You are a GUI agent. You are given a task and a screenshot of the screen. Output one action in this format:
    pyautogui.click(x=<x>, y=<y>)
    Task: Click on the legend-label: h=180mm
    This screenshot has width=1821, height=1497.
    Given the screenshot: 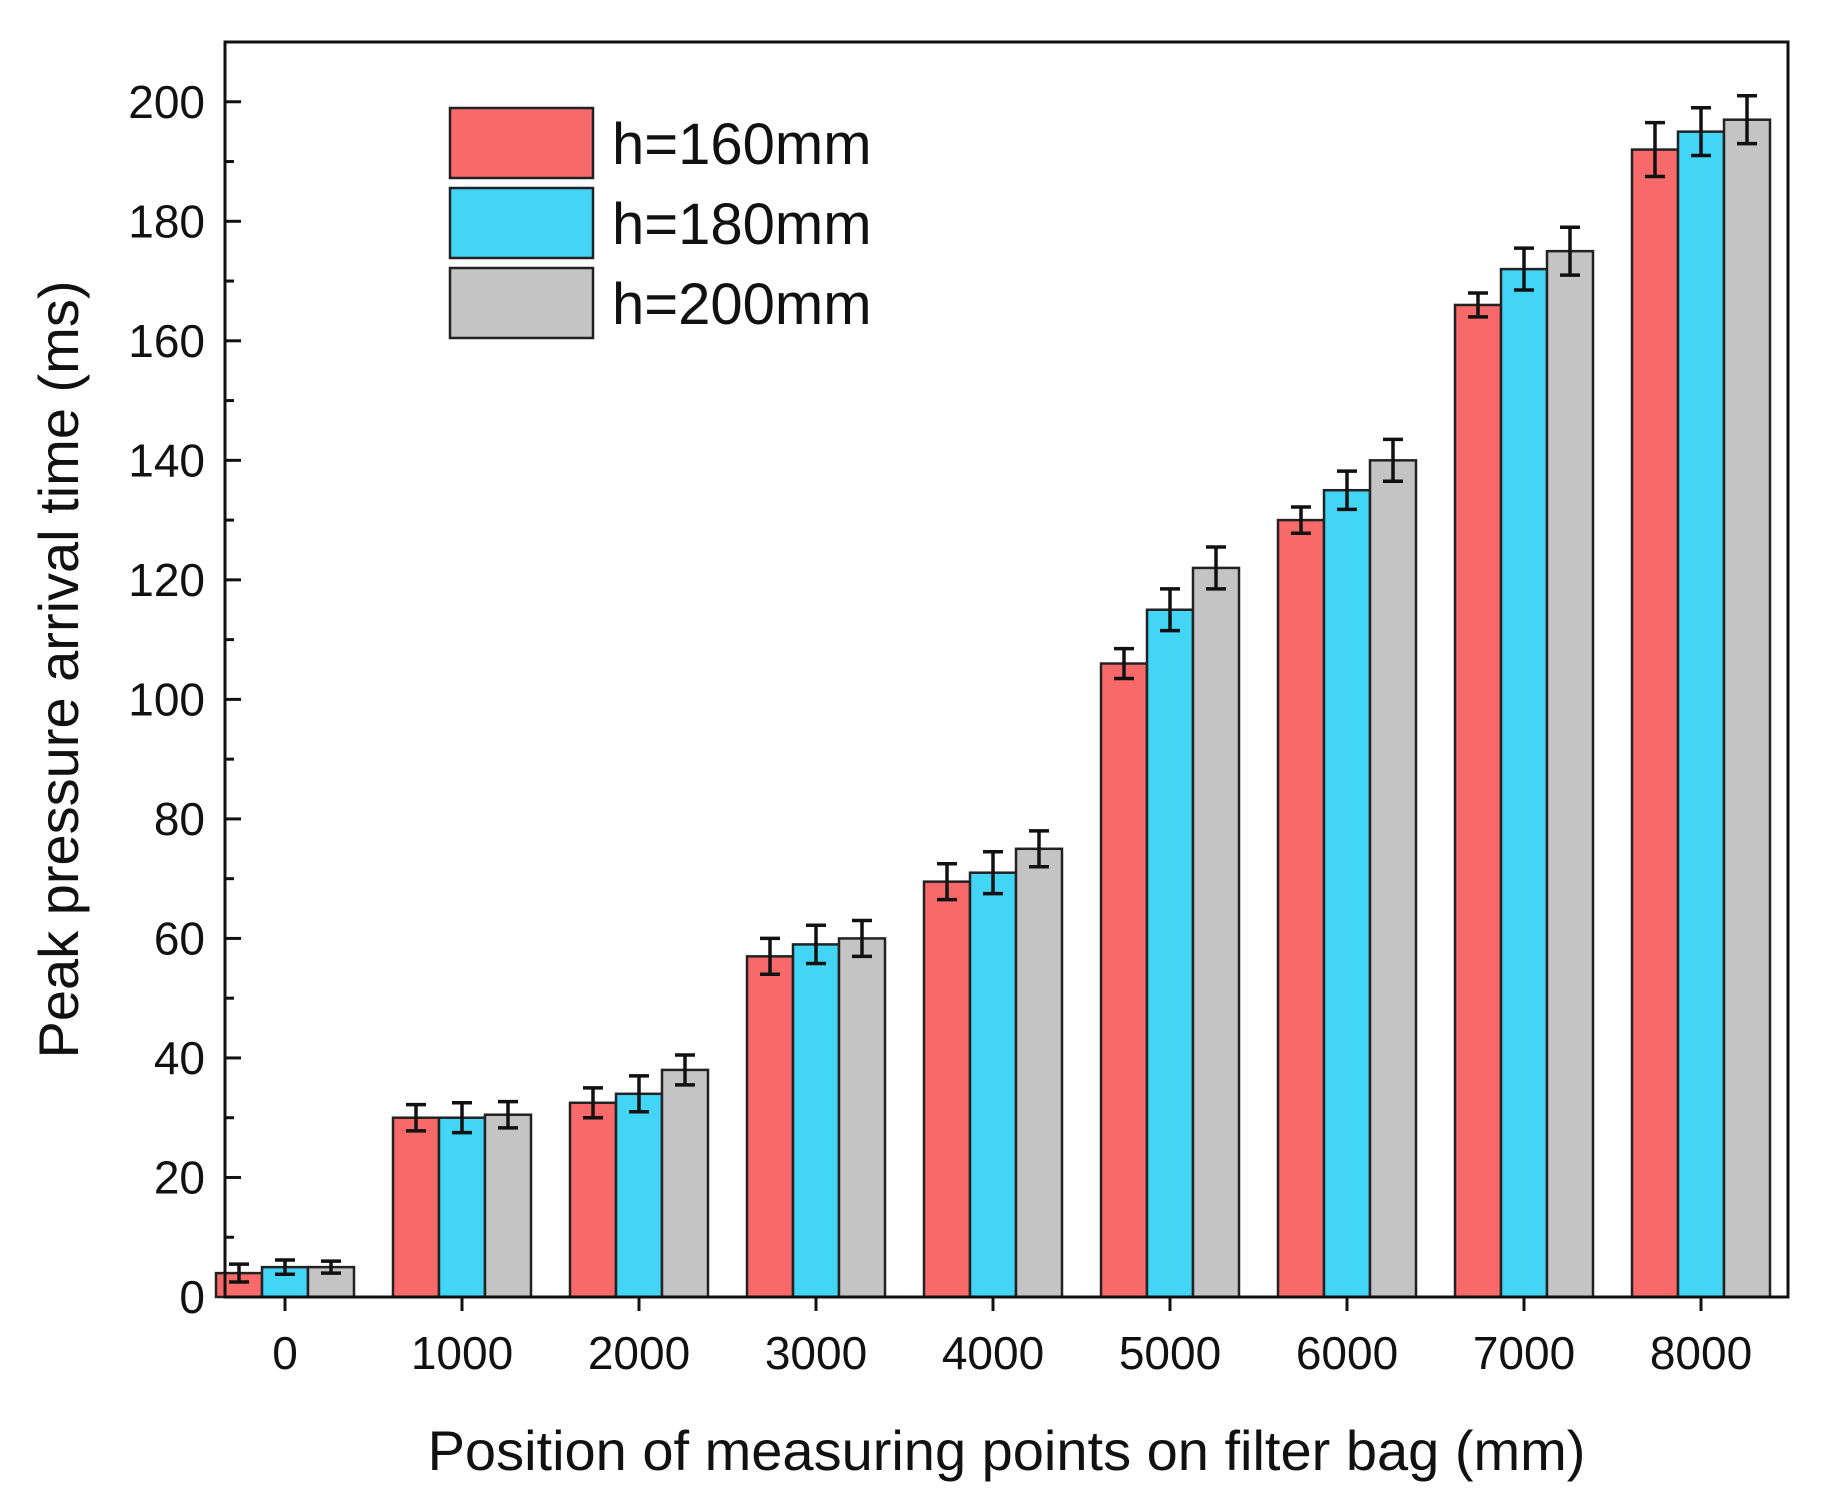 What is the action you would take?
    pyautogui.click(x=742, y=224)
    